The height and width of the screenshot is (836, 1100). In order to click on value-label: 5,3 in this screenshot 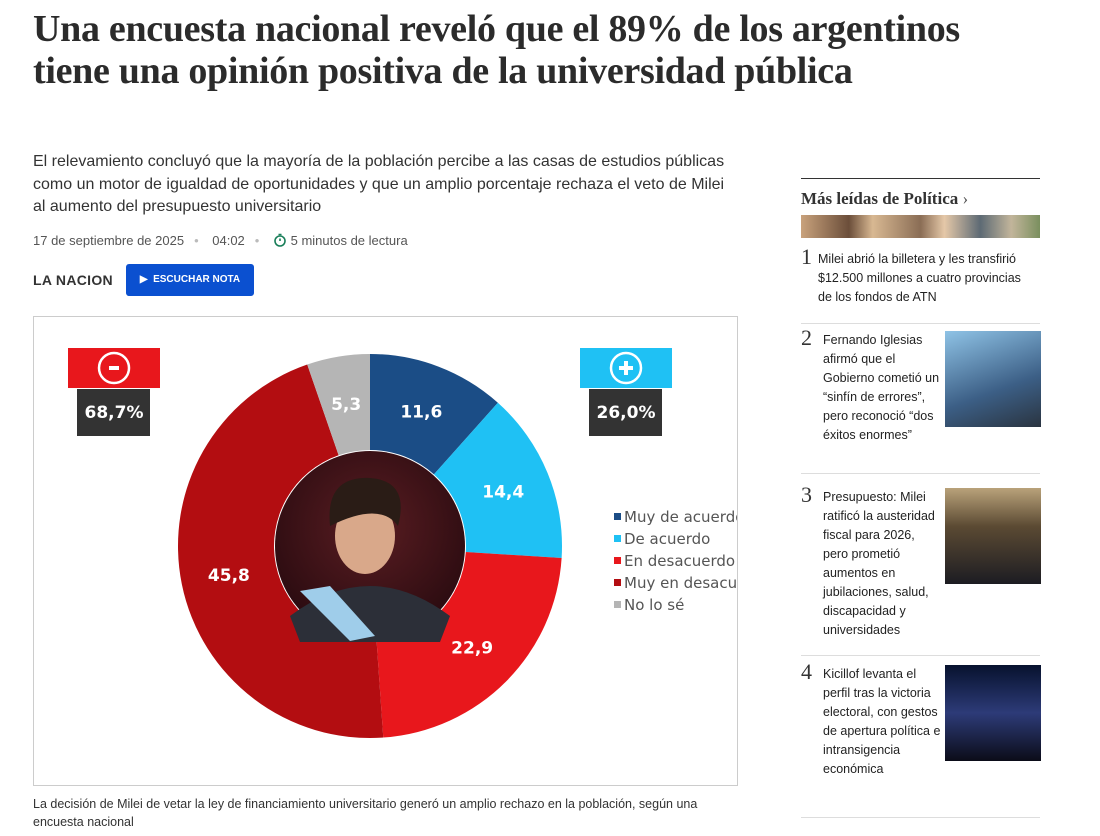, I will do `click(346, 405)`.